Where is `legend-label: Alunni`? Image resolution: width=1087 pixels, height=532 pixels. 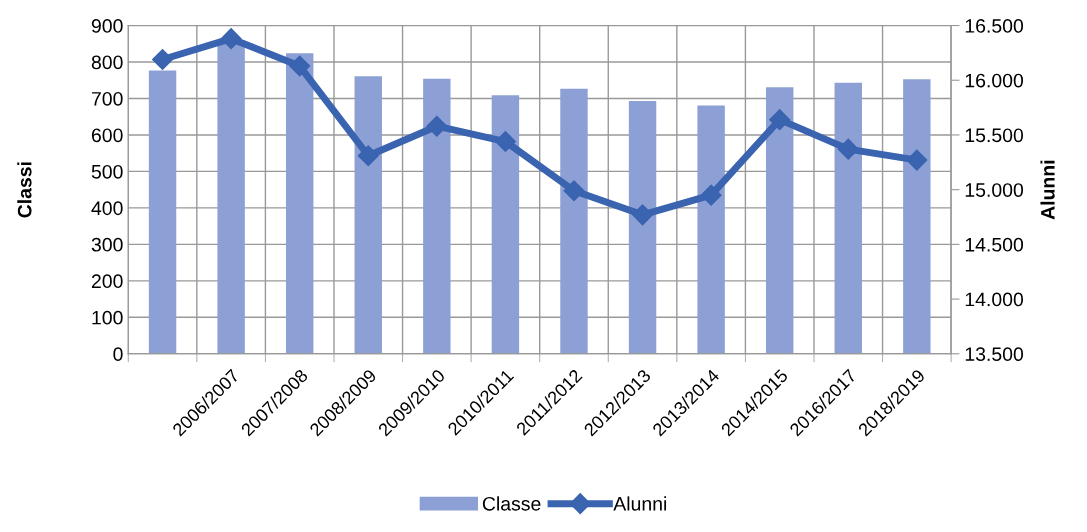 legend-label: Alunni is located at coordinates (640, 503).